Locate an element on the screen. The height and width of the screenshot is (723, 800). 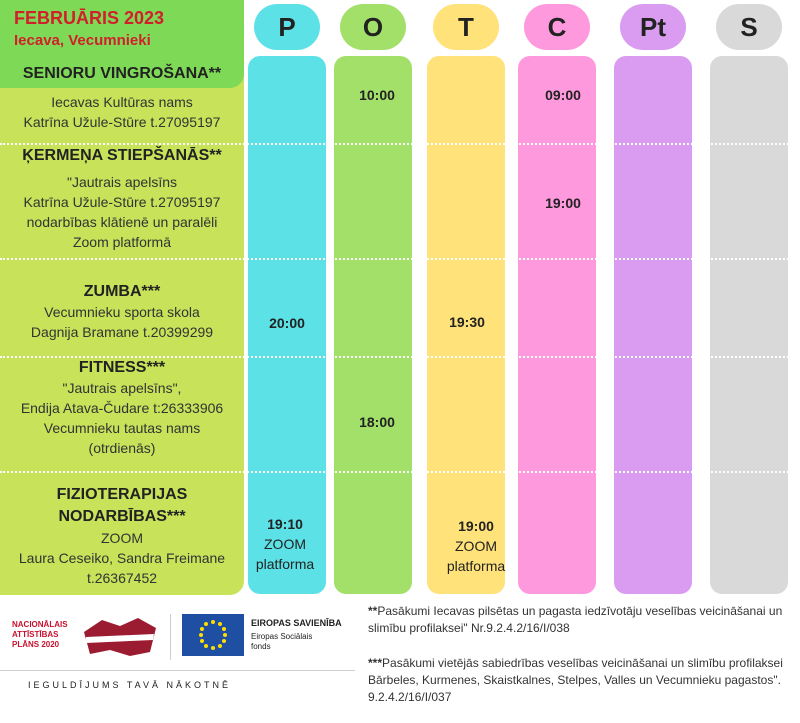
activity-title: ZUMBA*** is located at coordinates (122, 291).